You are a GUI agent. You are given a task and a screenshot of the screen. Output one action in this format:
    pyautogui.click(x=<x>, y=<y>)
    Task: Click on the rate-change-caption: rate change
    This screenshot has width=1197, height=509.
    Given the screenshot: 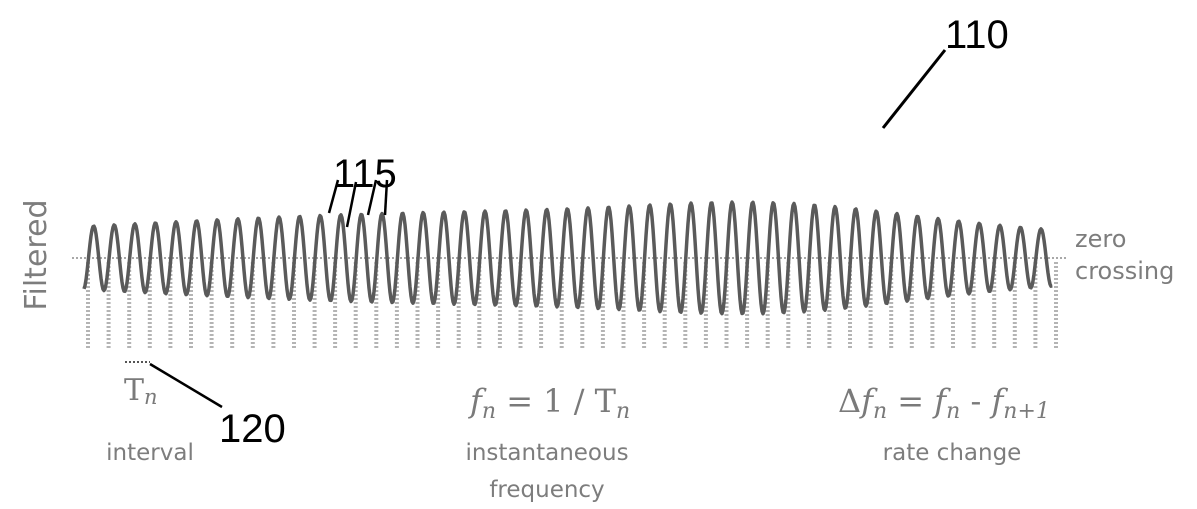 What is the action you would take?
    pyautogui.click(x=952, y=453)
    